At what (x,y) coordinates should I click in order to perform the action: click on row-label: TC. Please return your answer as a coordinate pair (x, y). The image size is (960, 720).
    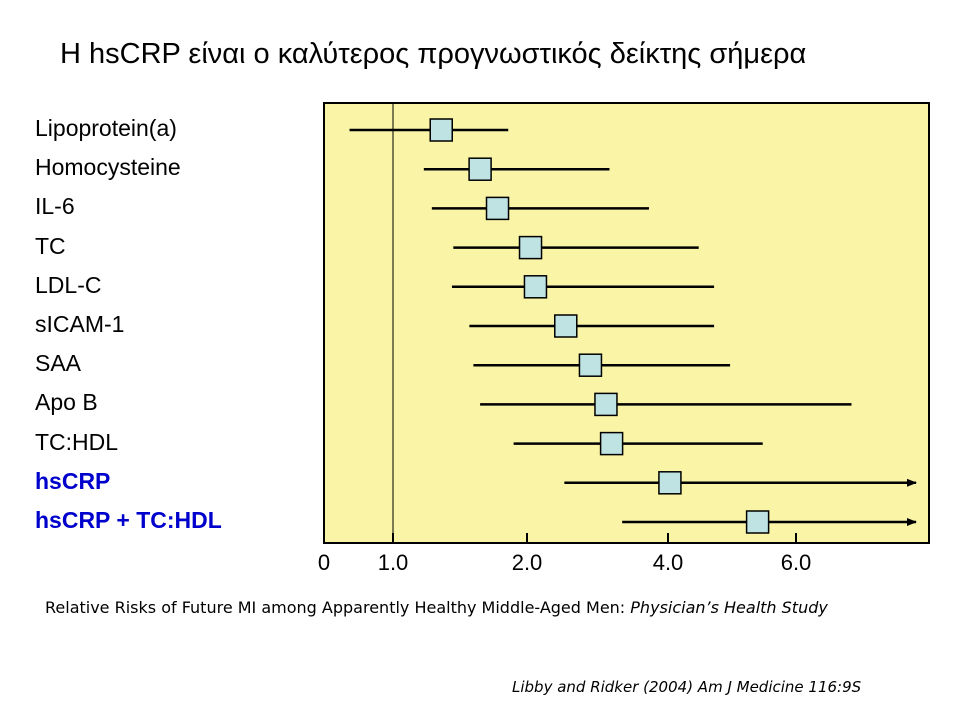
    Looking at the image, I should click on (50, 245).